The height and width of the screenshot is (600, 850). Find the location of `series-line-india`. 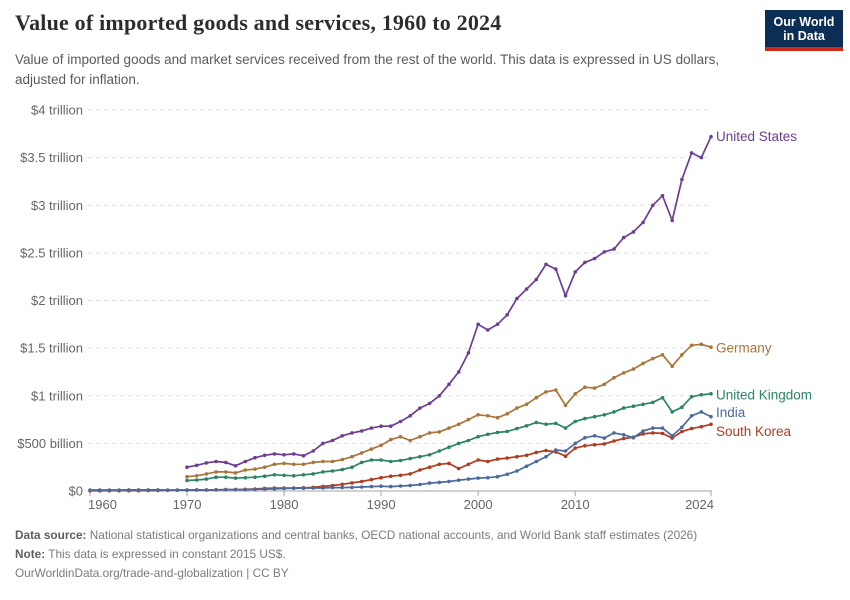

series-line-india is located at coordinates (400, 451).